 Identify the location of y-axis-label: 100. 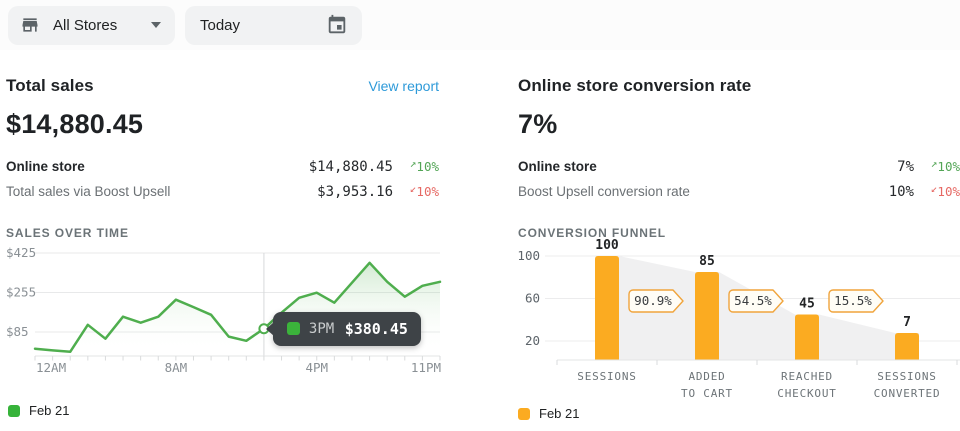
(528, 255).